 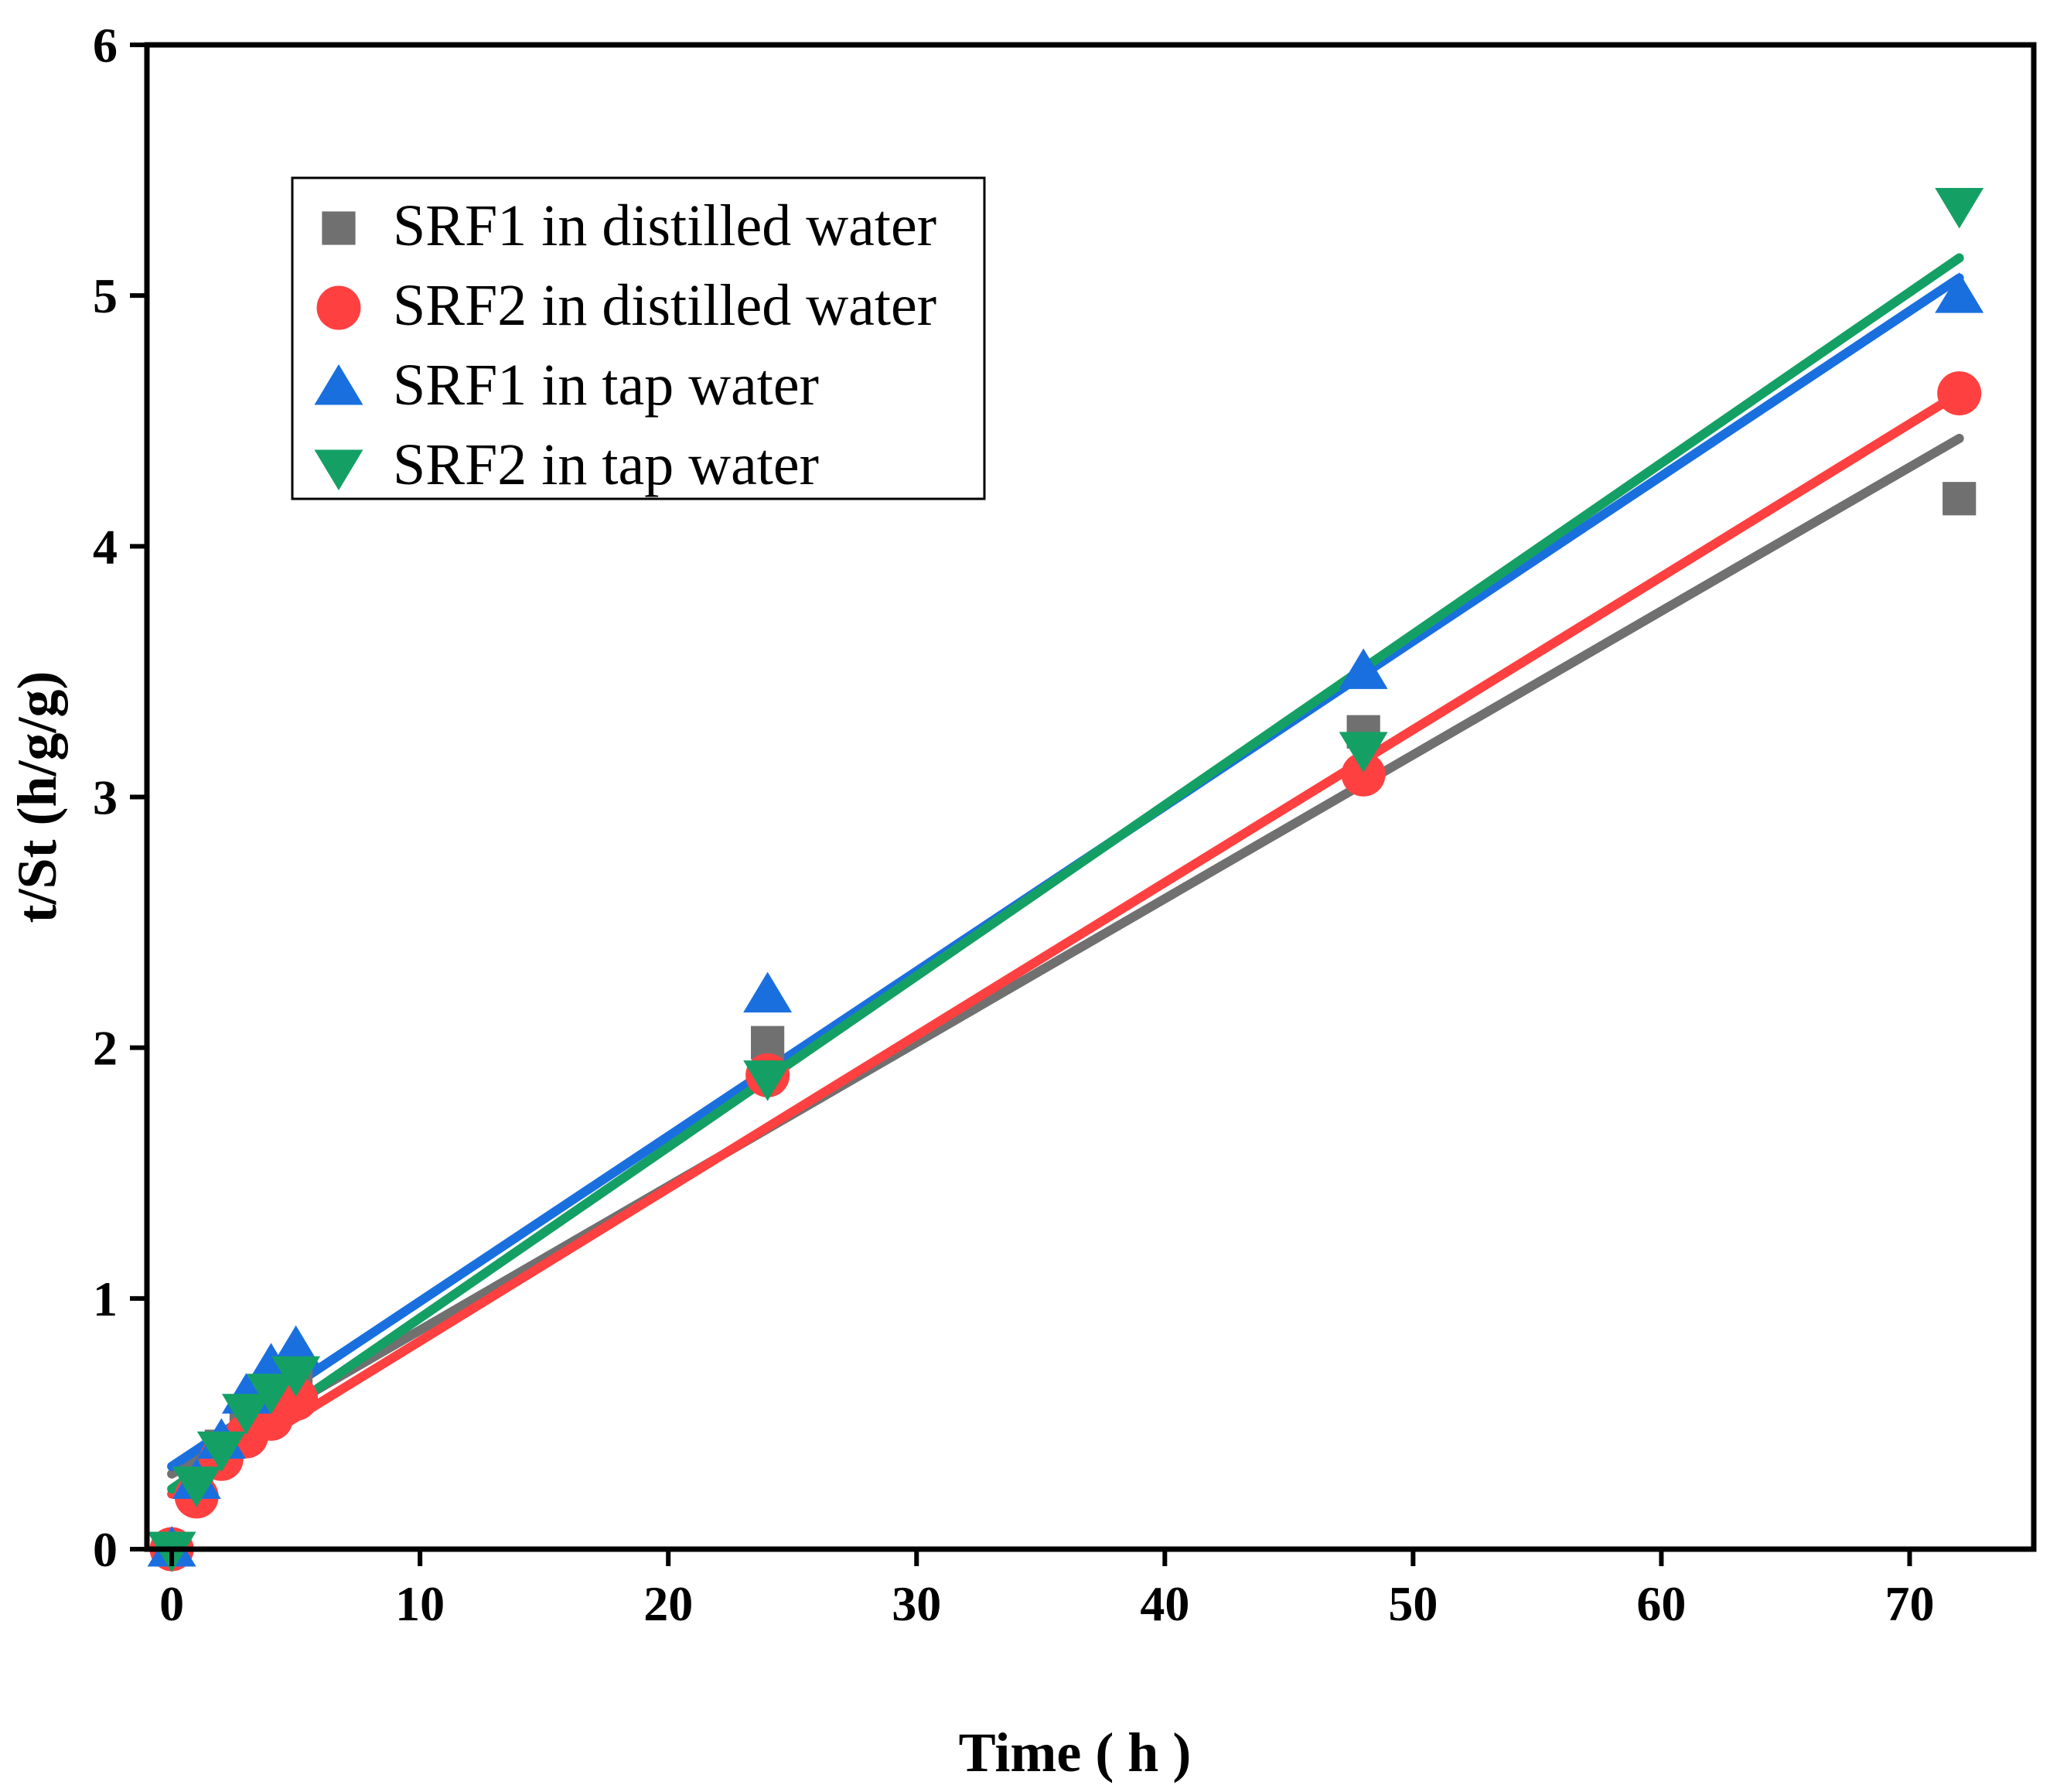 What do you see at coordinates (105, 45) in the screenshot?
I see `y-tick-label: 6` at bounding box center [105, 45].